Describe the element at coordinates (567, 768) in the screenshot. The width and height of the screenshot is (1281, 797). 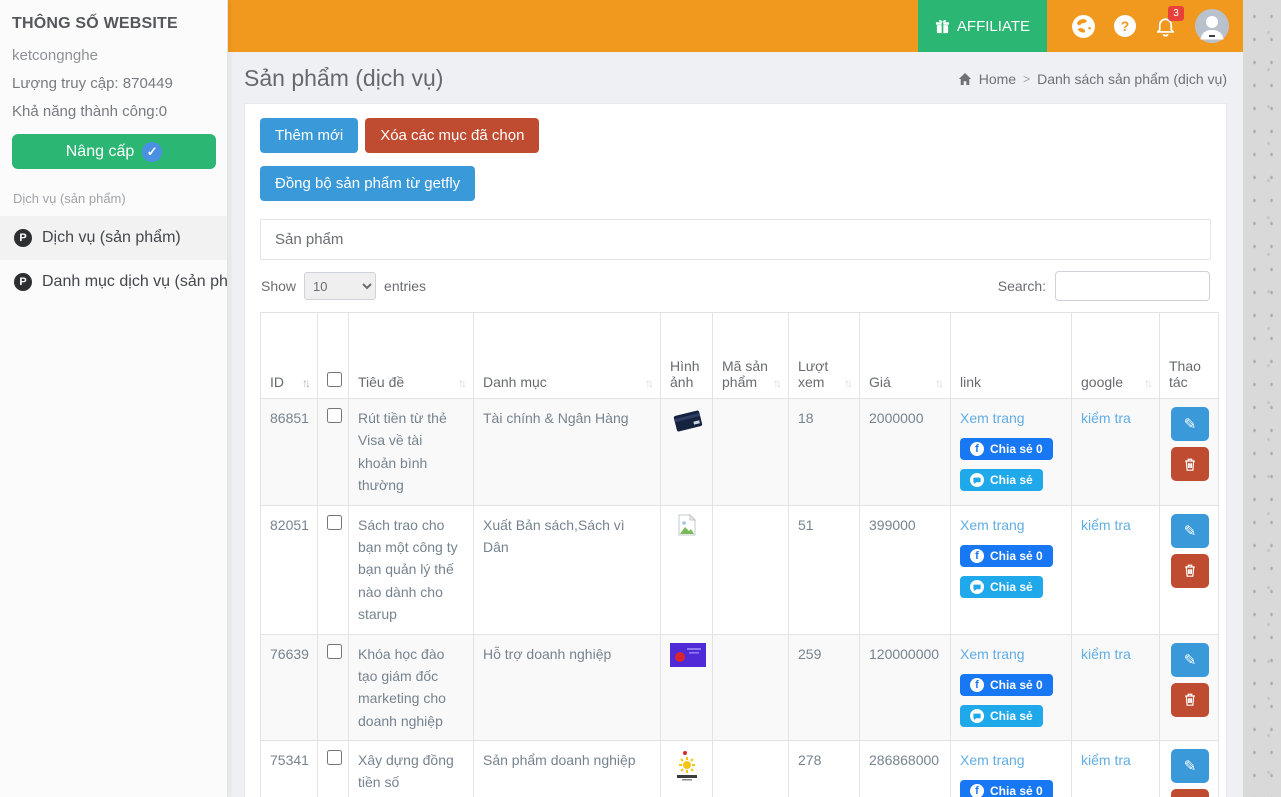
I see `cell-category: Sản phẩm doanh nghiệp` at that location.